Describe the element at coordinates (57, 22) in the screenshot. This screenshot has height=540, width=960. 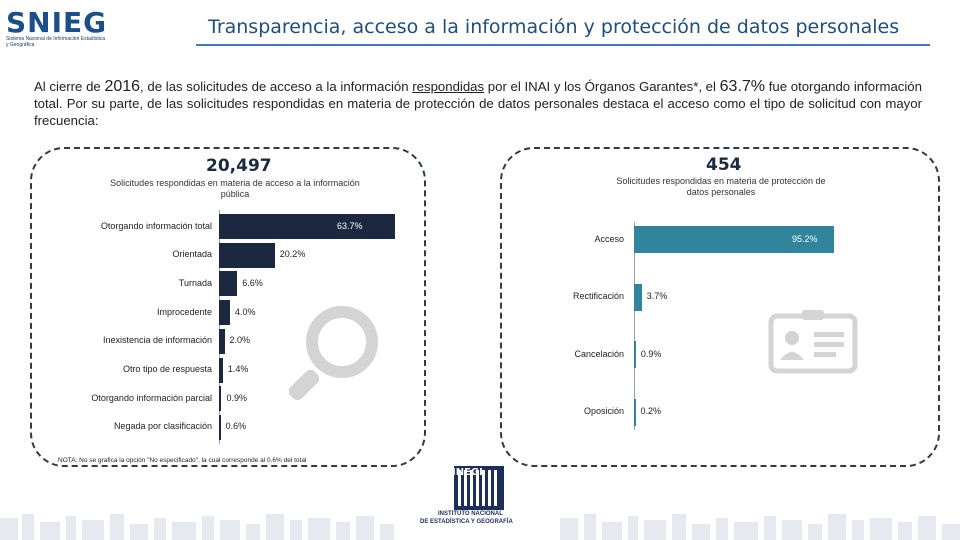
I see `snieg-logo: SNIEG` at that location.